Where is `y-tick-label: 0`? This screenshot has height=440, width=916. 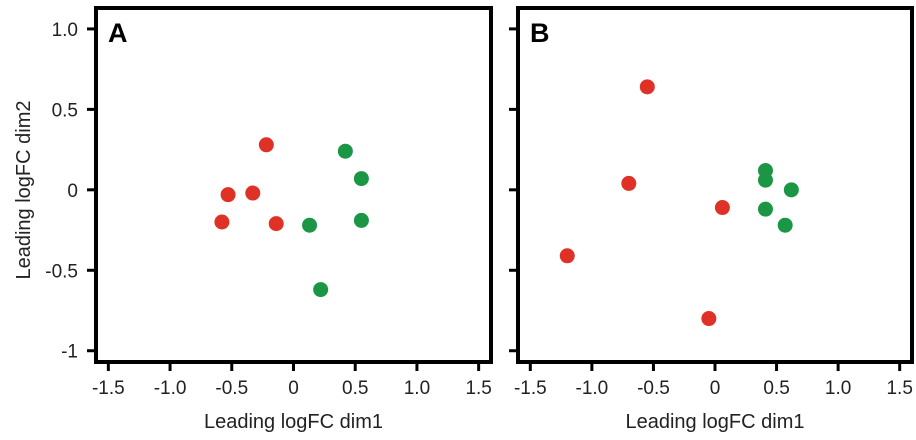 y-tick-label: 0 is located at coordinates (72, 191).